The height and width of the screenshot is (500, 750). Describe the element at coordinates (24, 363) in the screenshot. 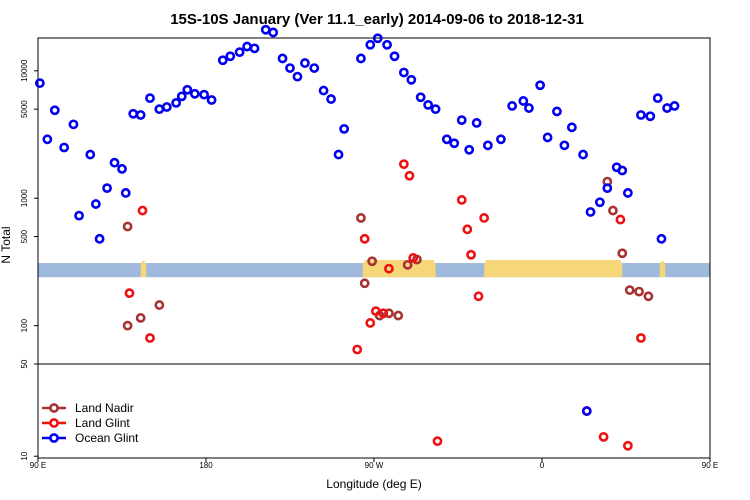

I see `y-tick-label: 50` at that location.